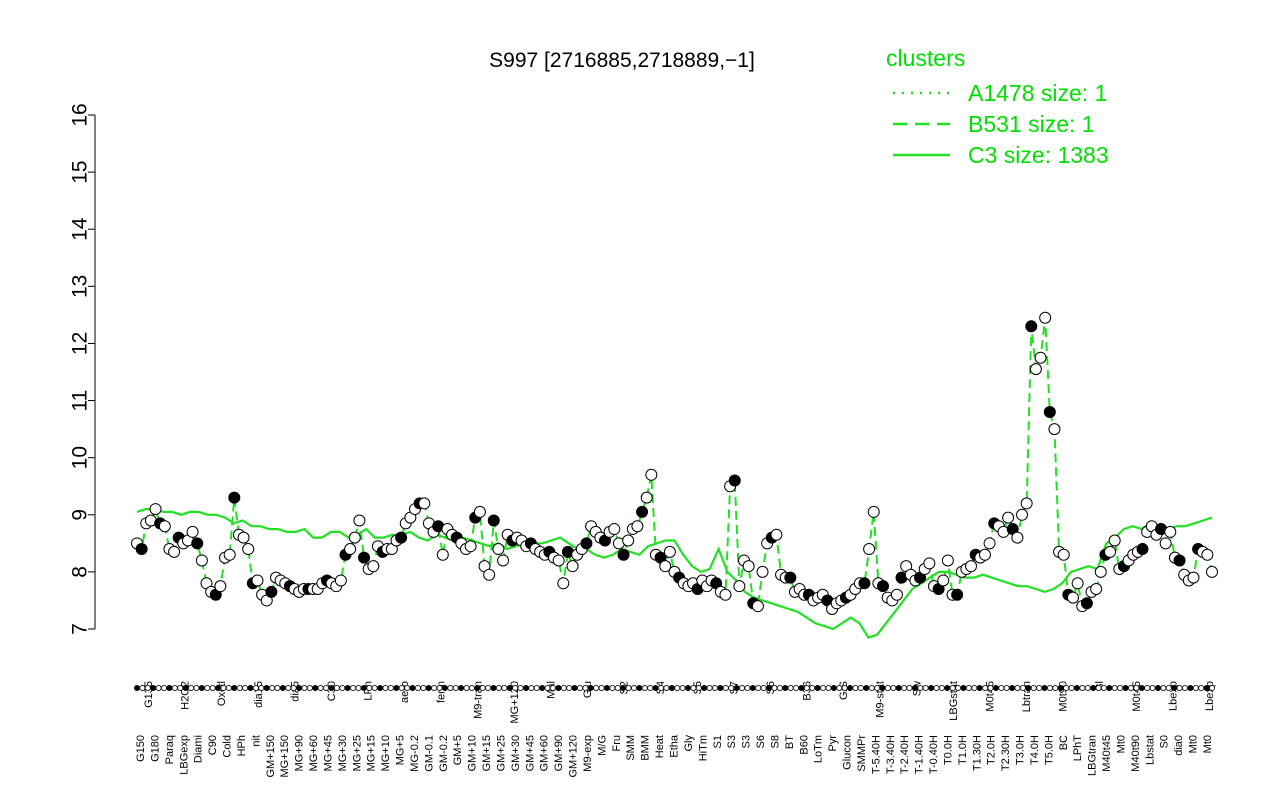  Describe the element at coordinates (588, 753) in the screenshot. I see `x-tick-label: M9-exp` at that location.